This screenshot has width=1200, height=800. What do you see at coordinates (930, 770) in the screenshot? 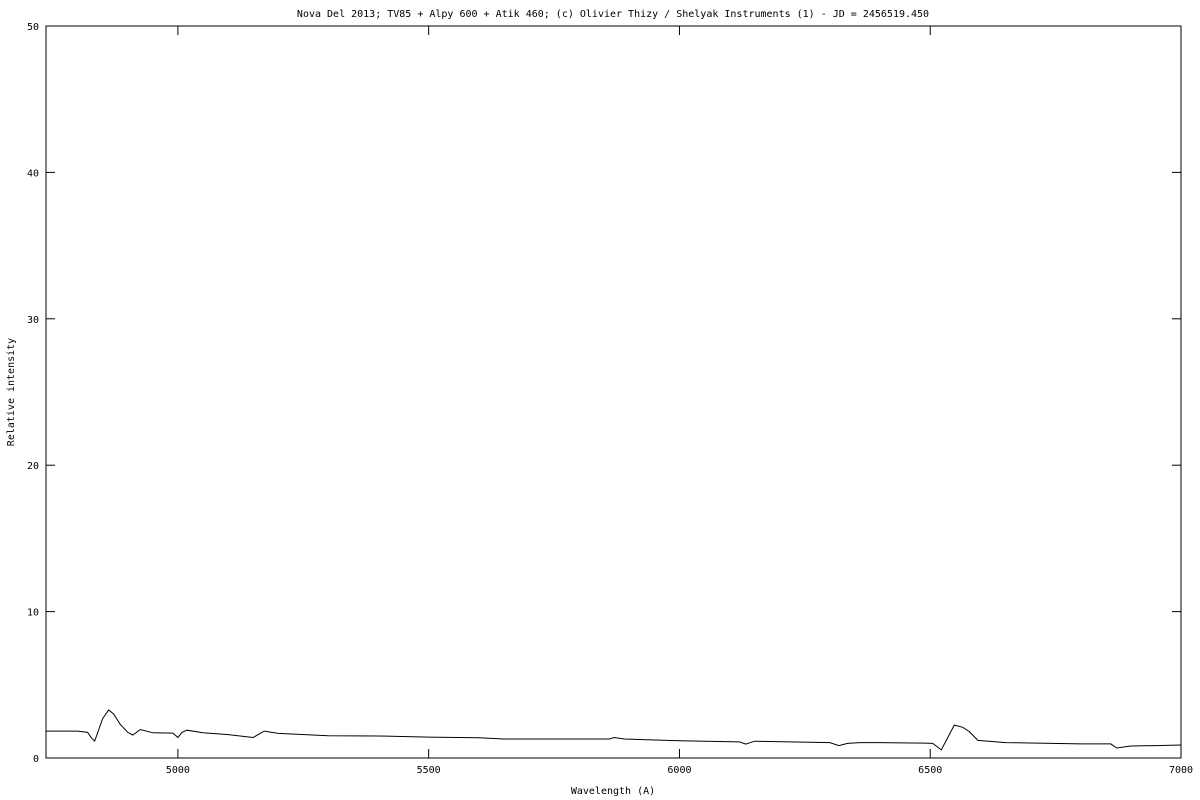
I see `x-tick-label: 6500` at bounding box center [930, 770].